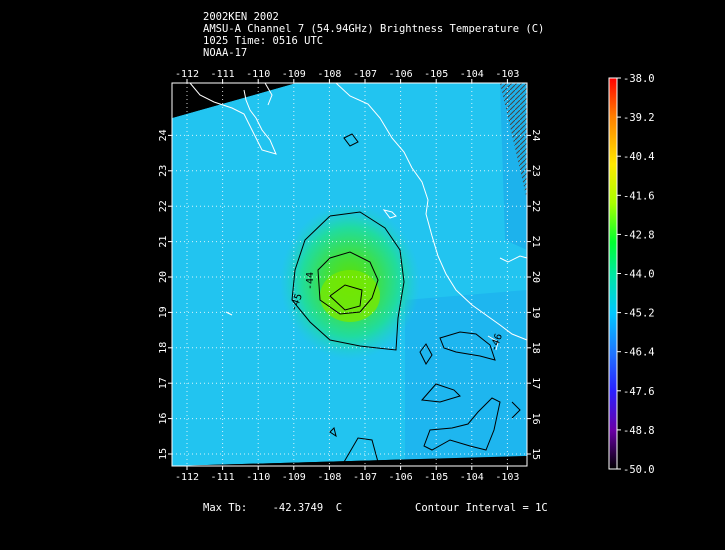 The image size is (725, 550). I want to click on lon-tick-label-top: -109, so click(294, 74).